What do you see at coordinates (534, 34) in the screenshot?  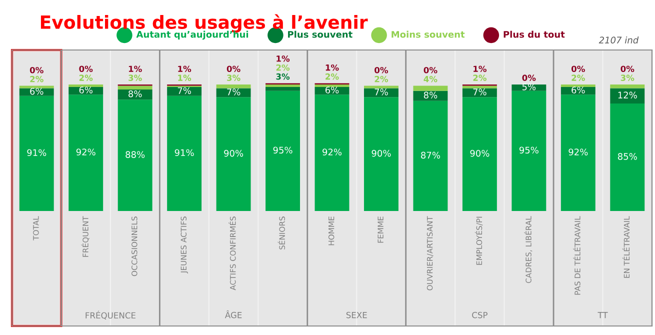 I see `legend-label: Plus du tout` at bounding box center [534, 34].